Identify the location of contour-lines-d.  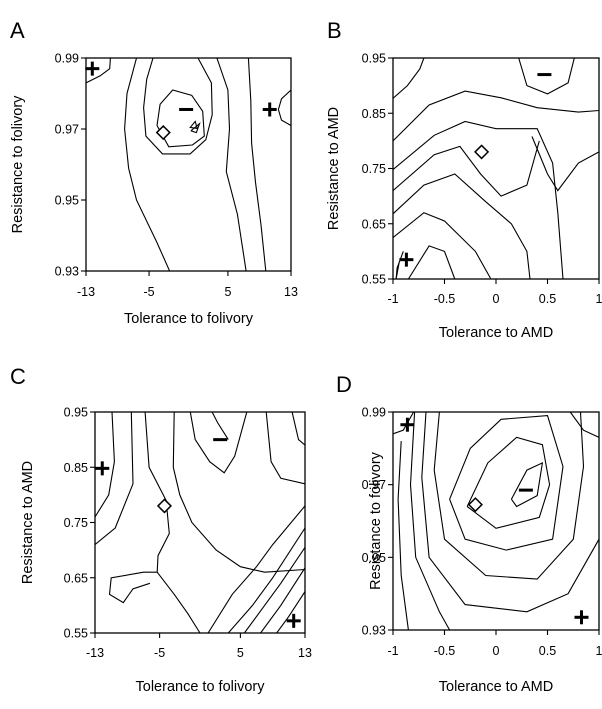
(496, 521).